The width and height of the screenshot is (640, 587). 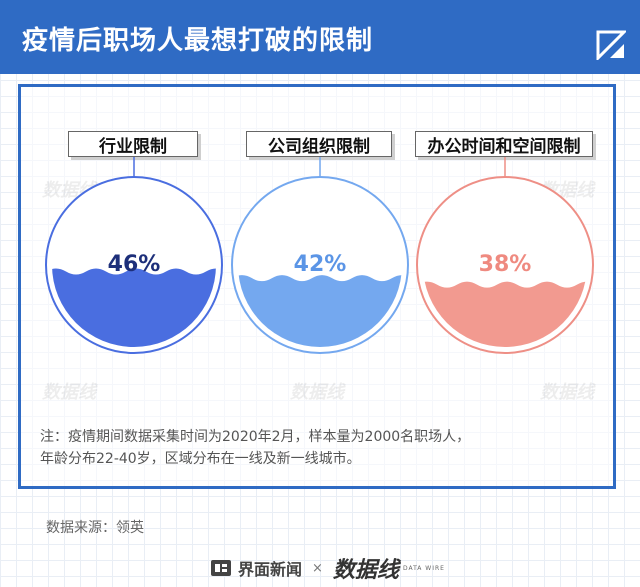 What do you see at coordinates (319, 144) in the screenshot?
I see `category-label-box: 公司组织限制` at bounding box center [319, 144].